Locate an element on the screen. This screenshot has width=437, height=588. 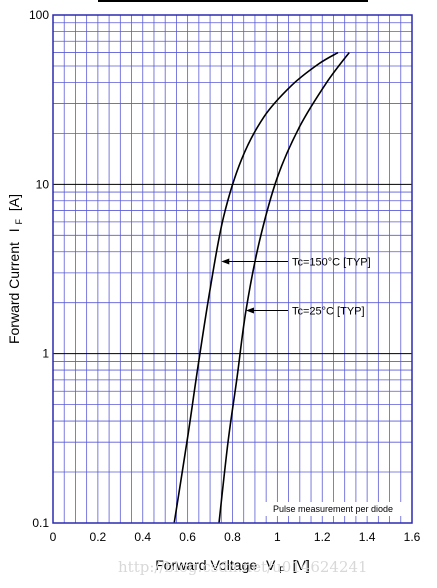
x-tick-label: 1 is located at coordinates (277, 537).